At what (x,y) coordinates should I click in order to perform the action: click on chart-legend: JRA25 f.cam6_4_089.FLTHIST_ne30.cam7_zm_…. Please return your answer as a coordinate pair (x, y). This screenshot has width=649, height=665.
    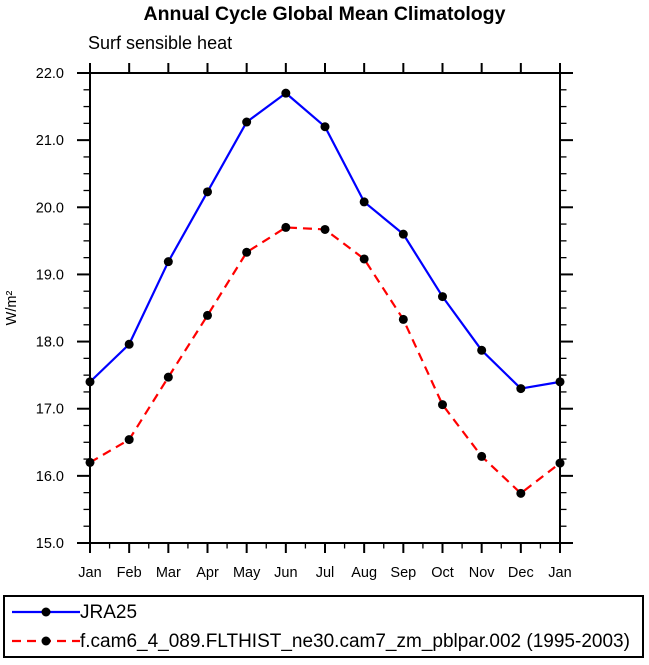
    Looking at the image, I should click on (323, 626).